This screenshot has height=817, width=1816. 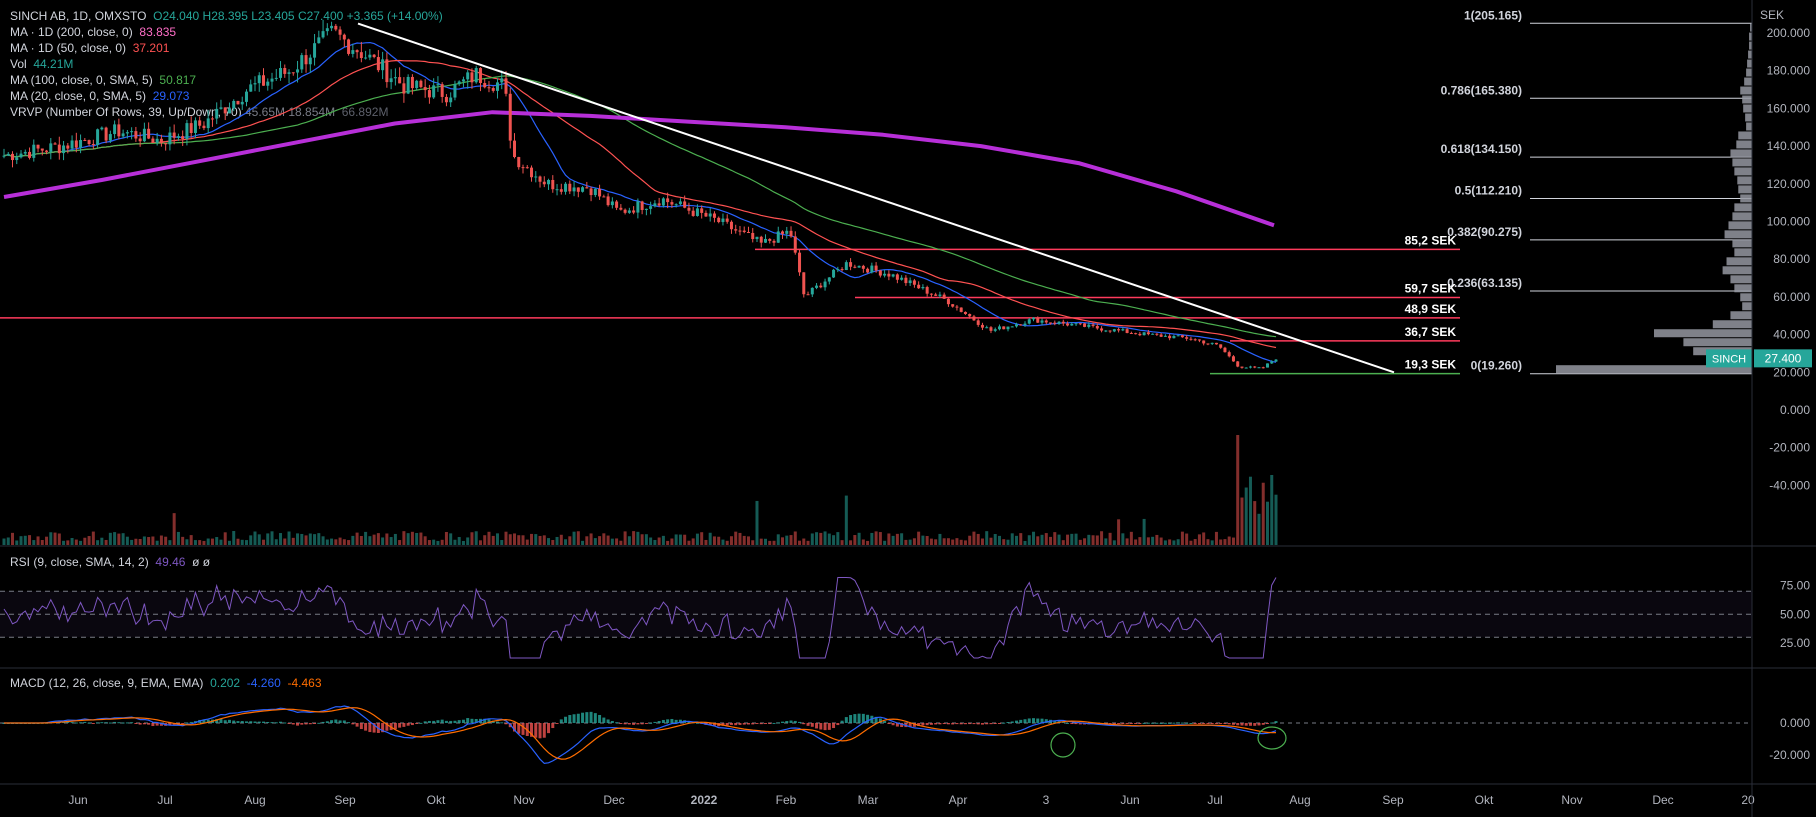 What do you see at coordinates (158, 32) in the screenshot?
I see `legend-ma200-value: 83.835` at bounding box center [158, 32].